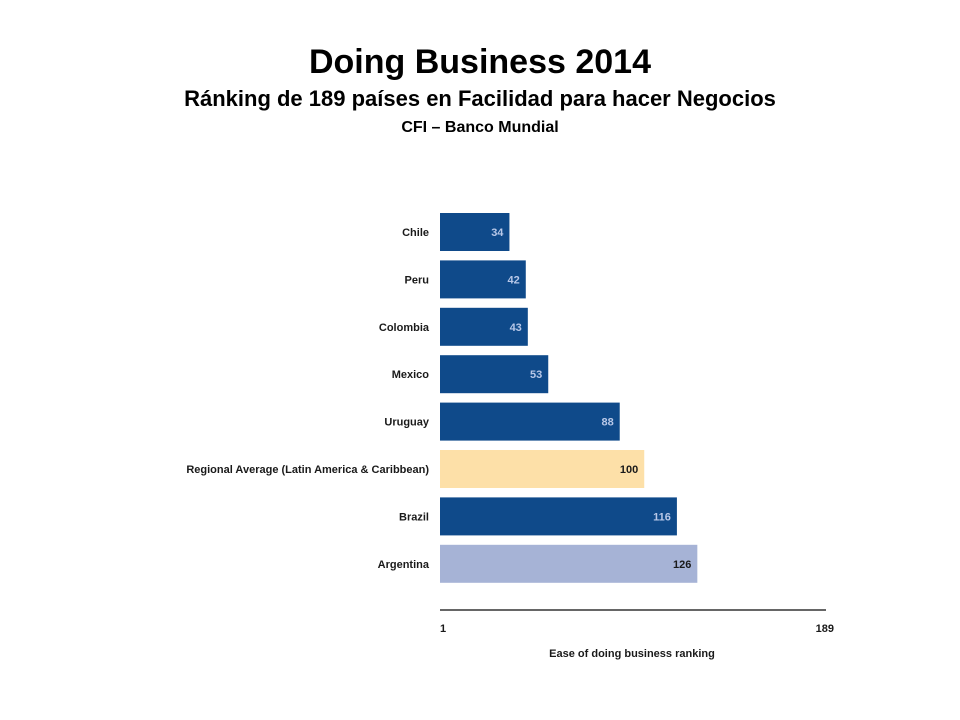 The width and height of the screenshot is (960, 720). Describe the element at coordinates (632, 654) in the screenshot. I see `x-axis-title: Ease of doing business ranking` at that location.